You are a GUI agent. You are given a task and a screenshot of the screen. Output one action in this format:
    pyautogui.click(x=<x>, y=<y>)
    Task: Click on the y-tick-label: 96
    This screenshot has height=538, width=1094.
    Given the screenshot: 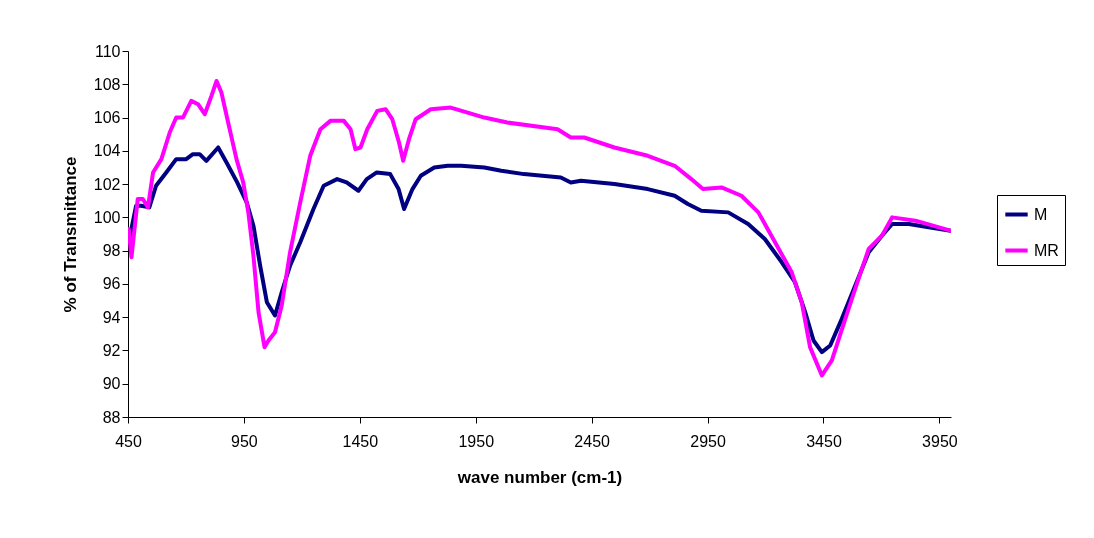 What is the action you would take?
    pyautogui.click(x=111, y=284)
    